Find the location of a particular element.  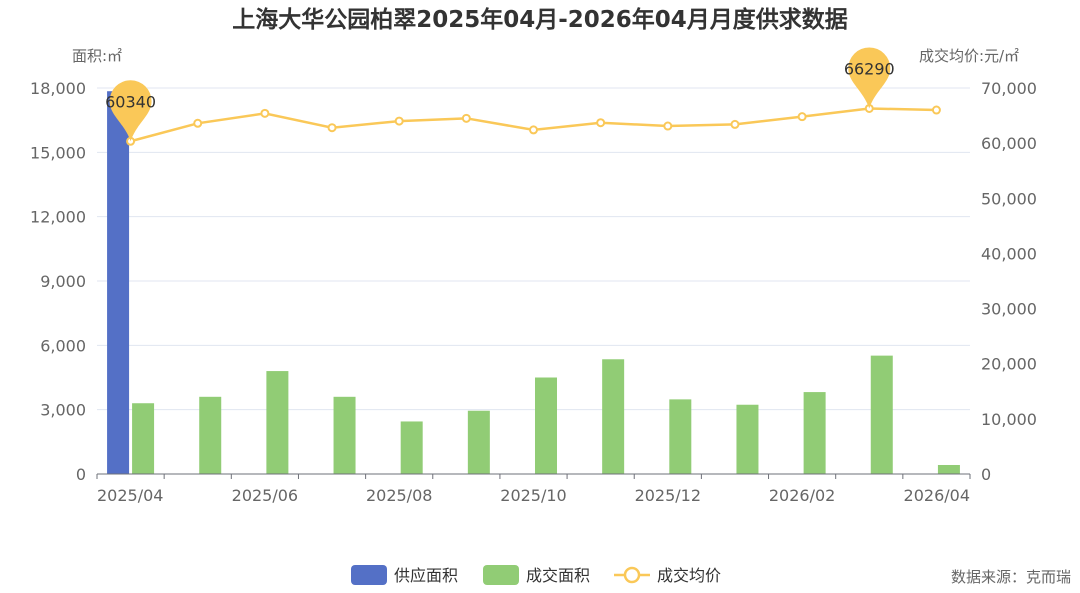

legend-item: 供应面积 is located at coordinates (404, 575).